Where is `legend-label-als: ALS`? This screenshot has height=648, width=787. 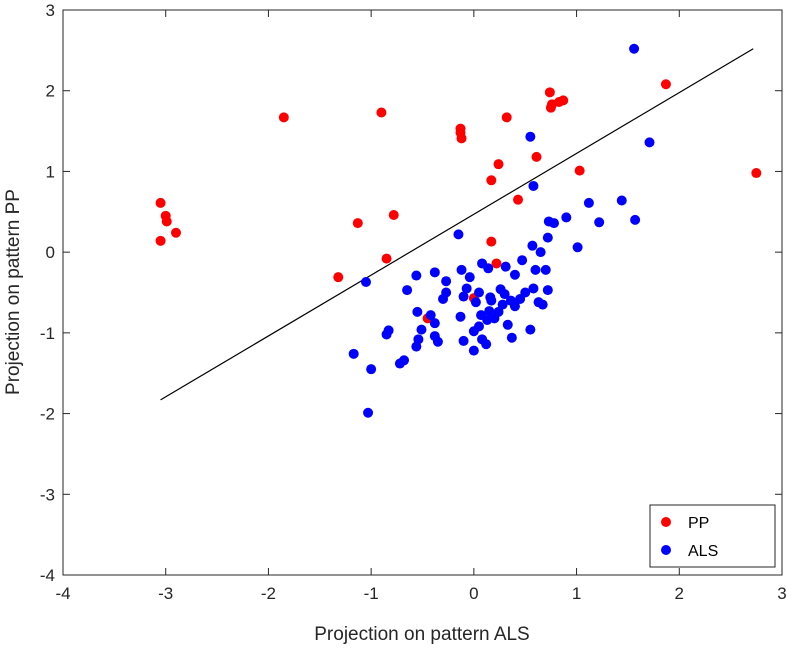
legend-label-als: ALS is located at coordinates (703, 551).